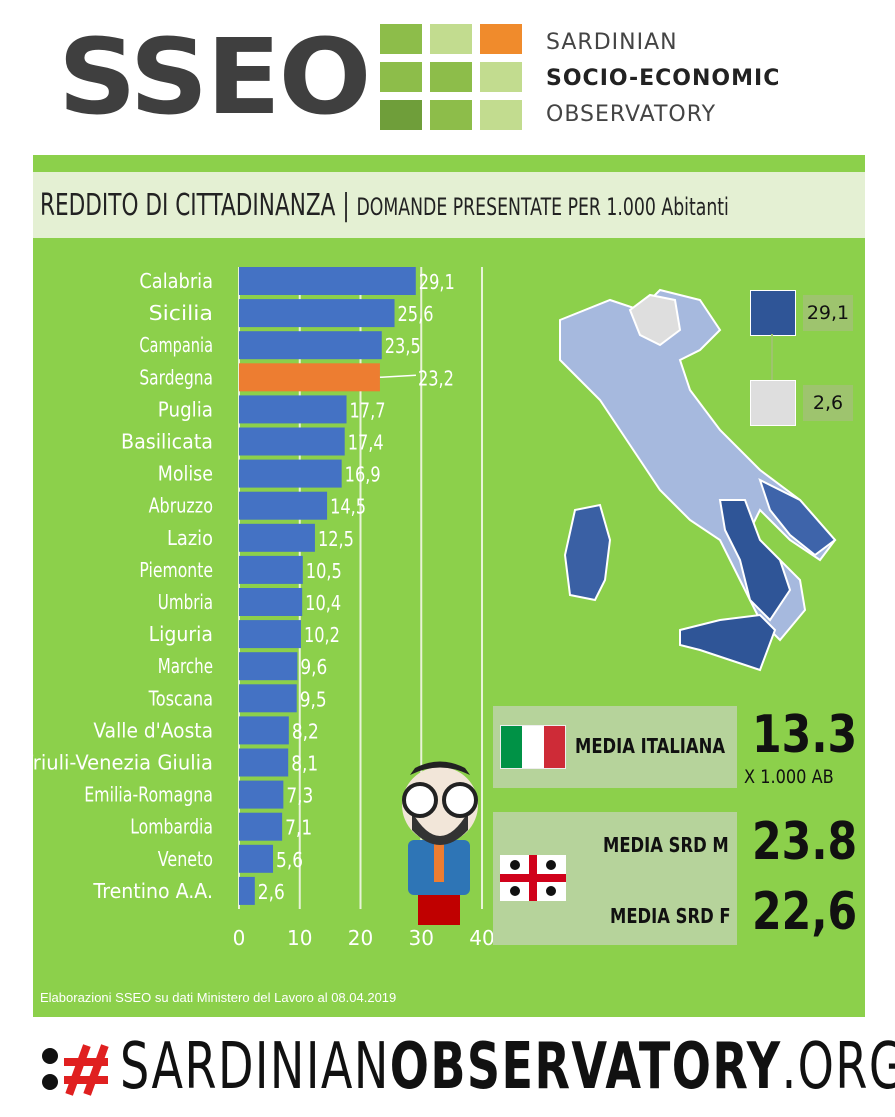 This screenshot has width=895, height=1117. Describe the element at coordinates (421, 938) in the screenshot. I see `x-tick-label: 30` at that location.